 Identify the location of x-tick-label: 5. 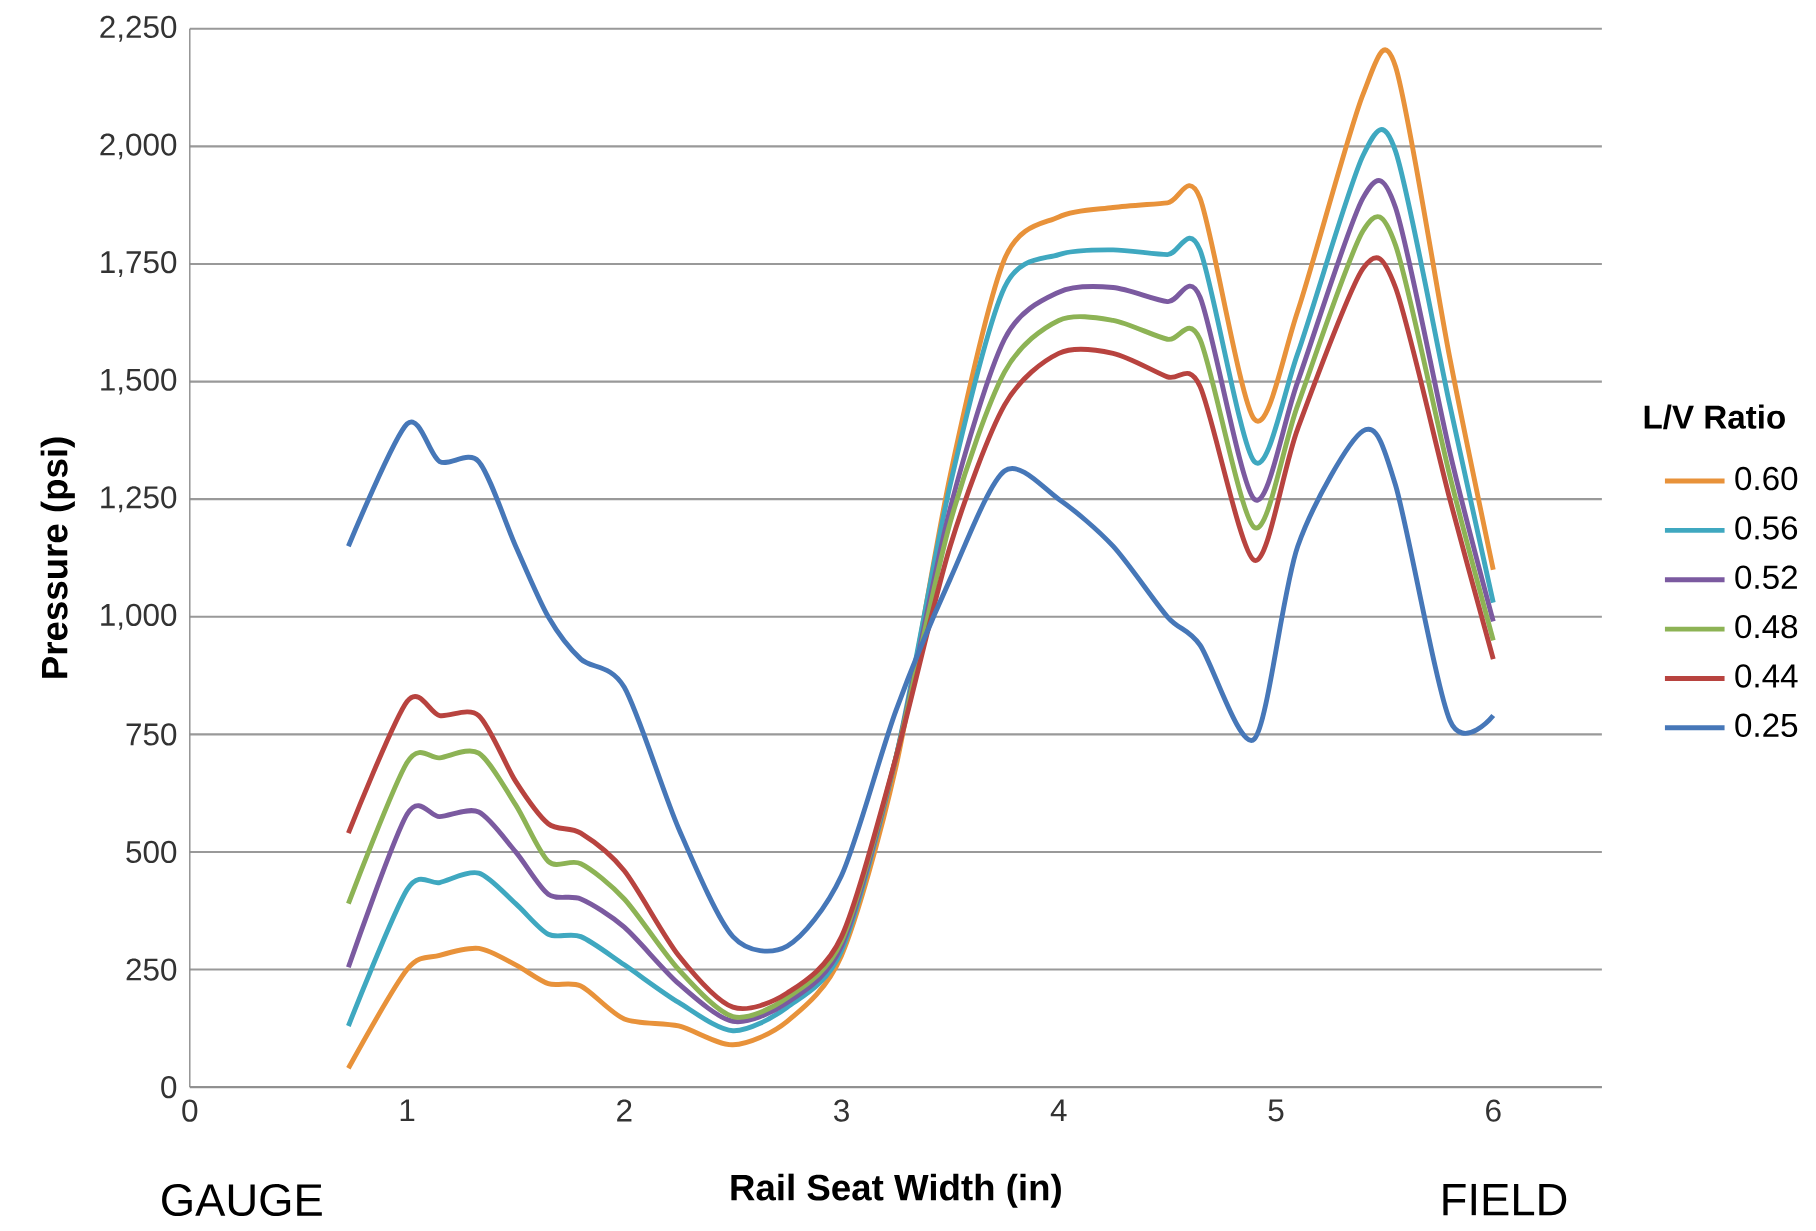
(1276, 1110).